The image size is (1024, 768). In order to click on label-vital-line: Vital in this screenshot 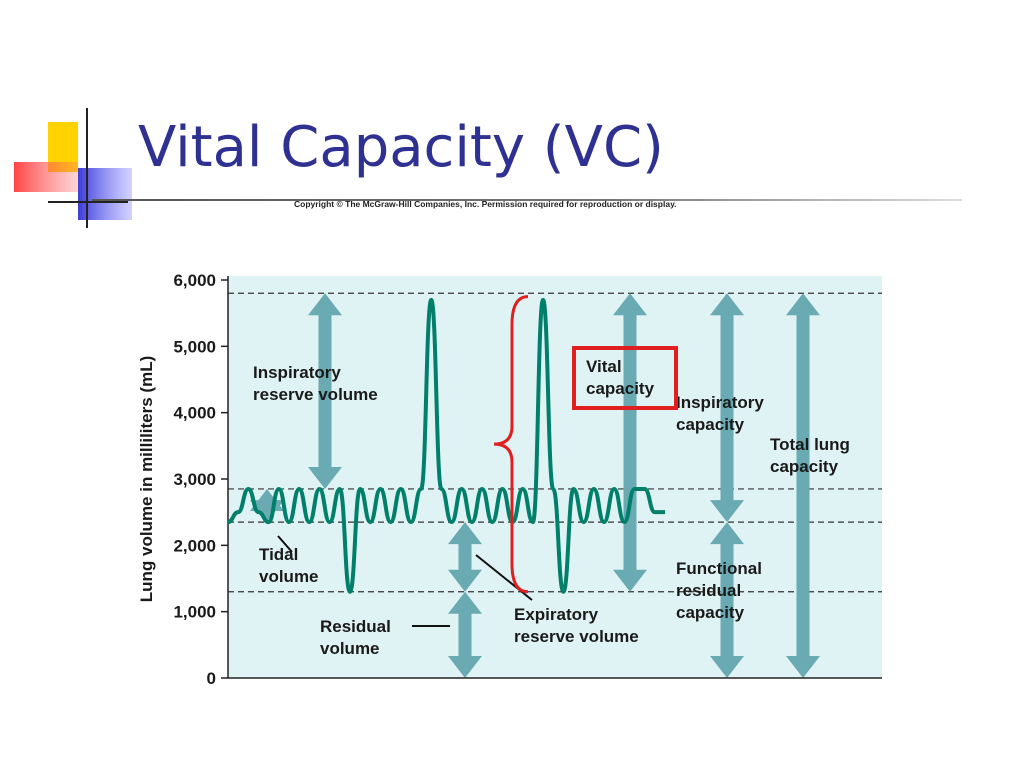, I will do `click(604, 366)`.